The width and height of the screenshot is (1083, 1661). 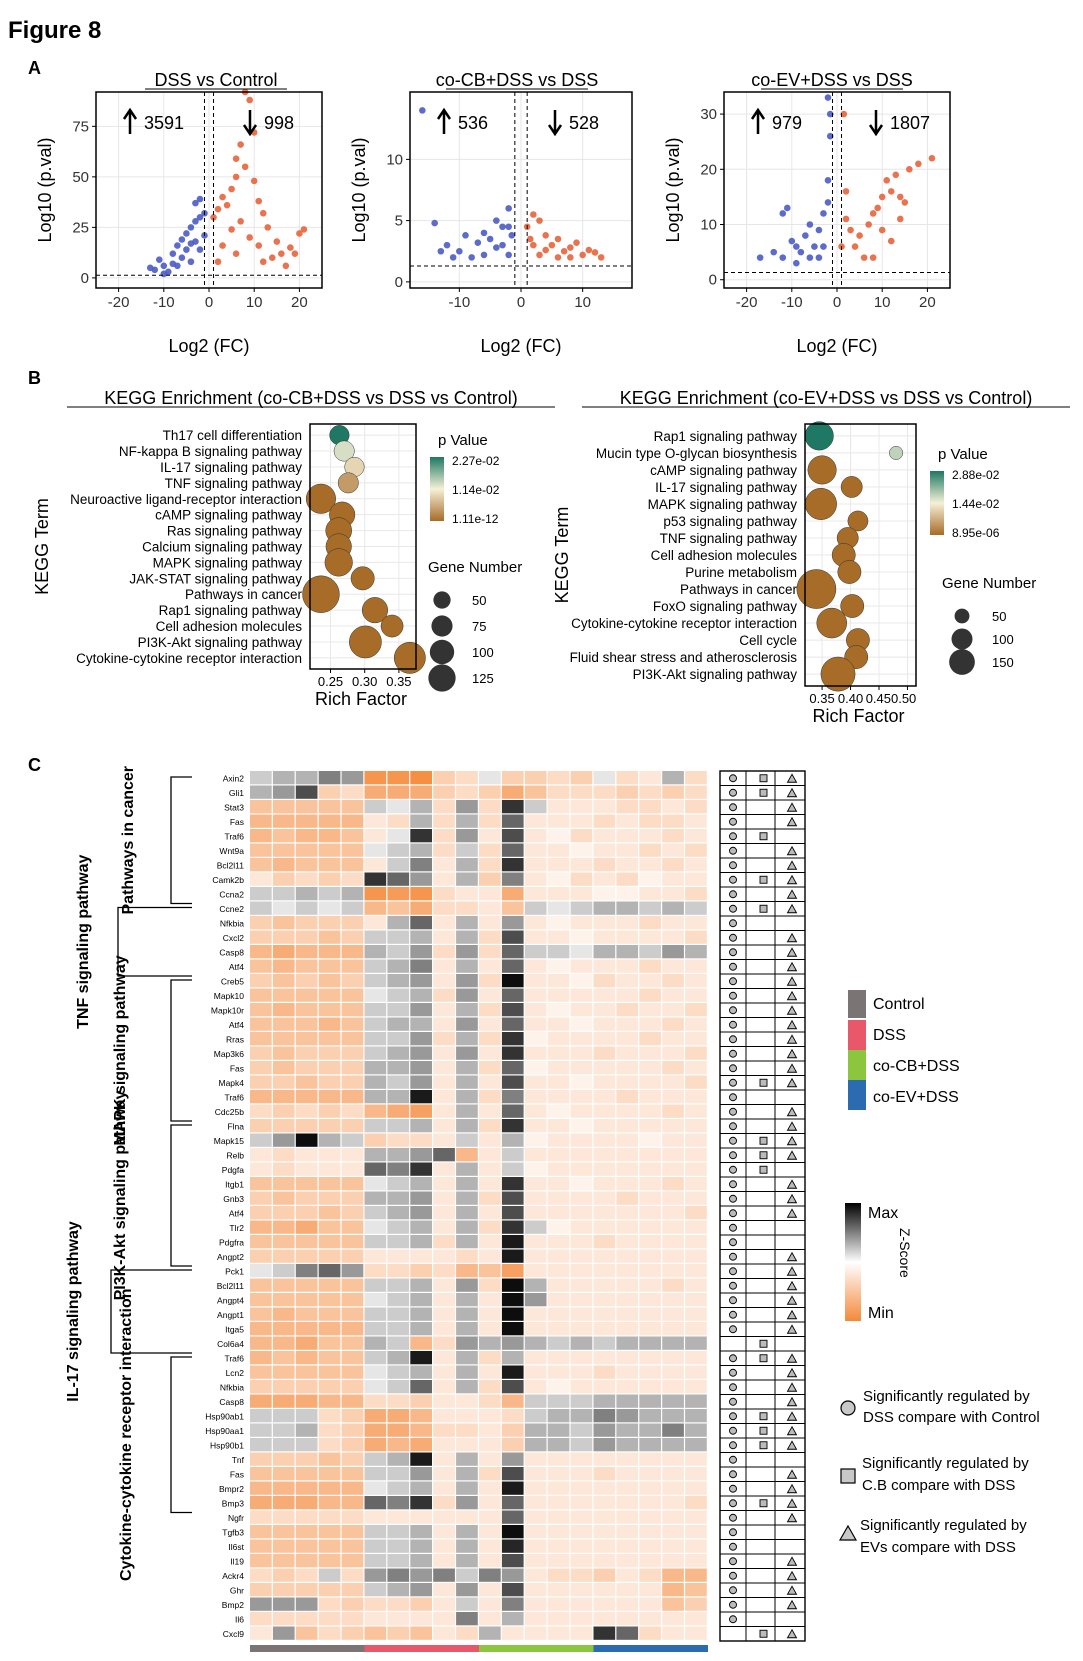 I want to click on kegg-bubble, so click(x=338, y=562).